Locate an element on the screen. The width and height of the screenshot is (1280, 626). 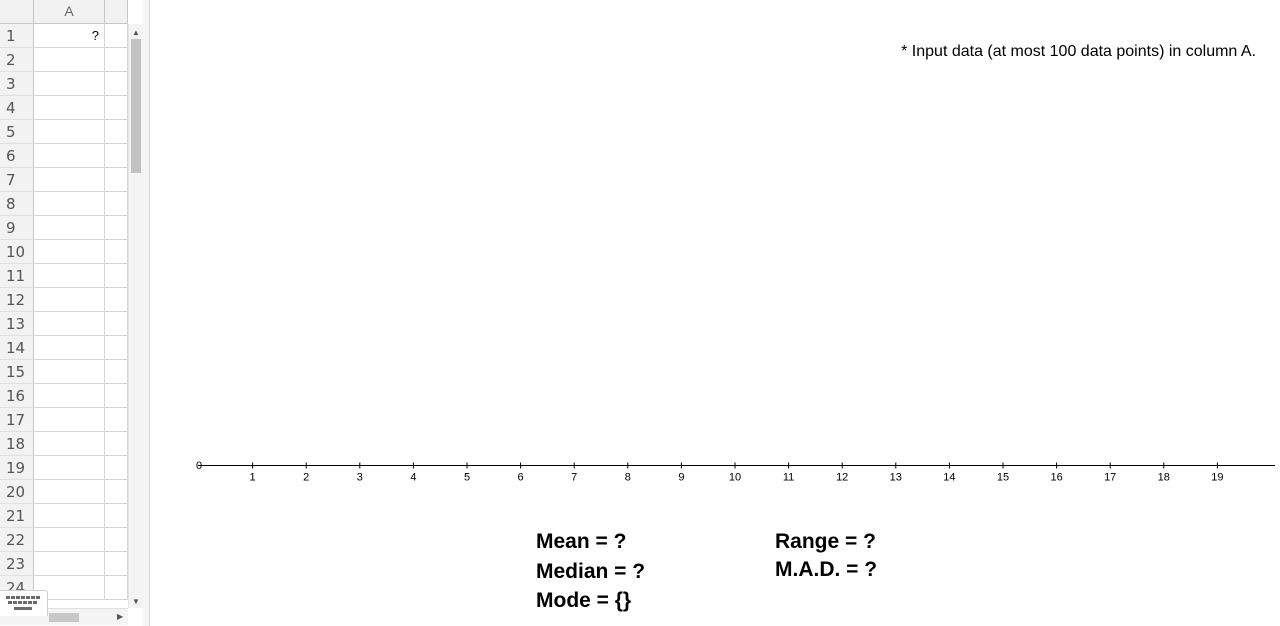
row-header: 13 is located at coordinates (17, 324).